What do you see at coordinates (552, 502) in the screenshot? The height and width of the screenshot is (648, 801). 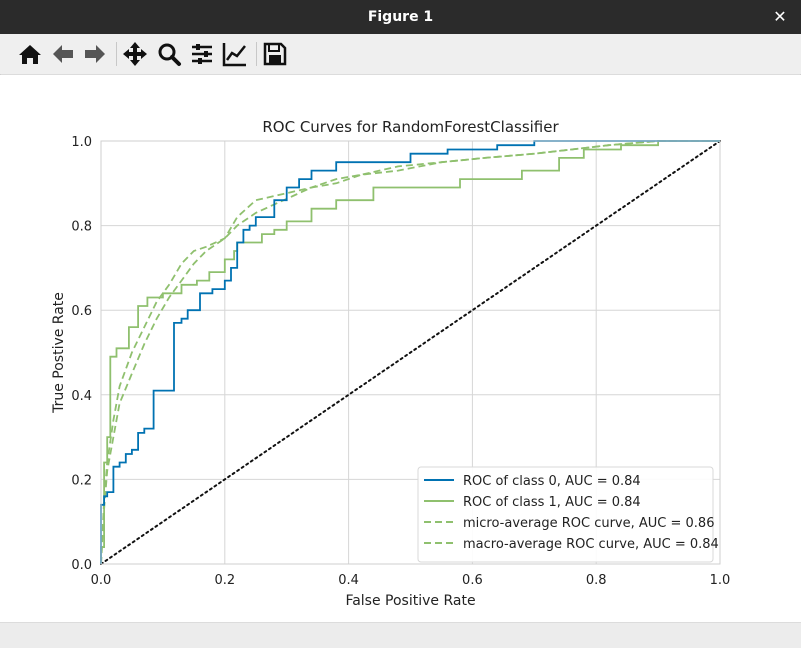 I see `legend-label: ROC of class 1, AUC = 0.84` at bounding box center [552, 502].